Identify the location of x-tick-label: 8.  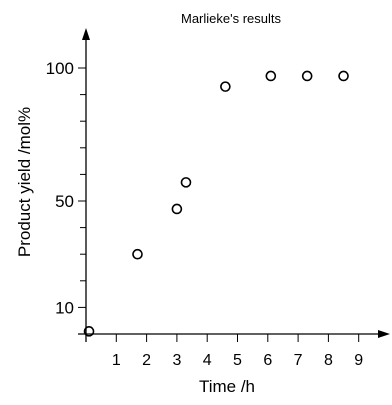
(328, 360).